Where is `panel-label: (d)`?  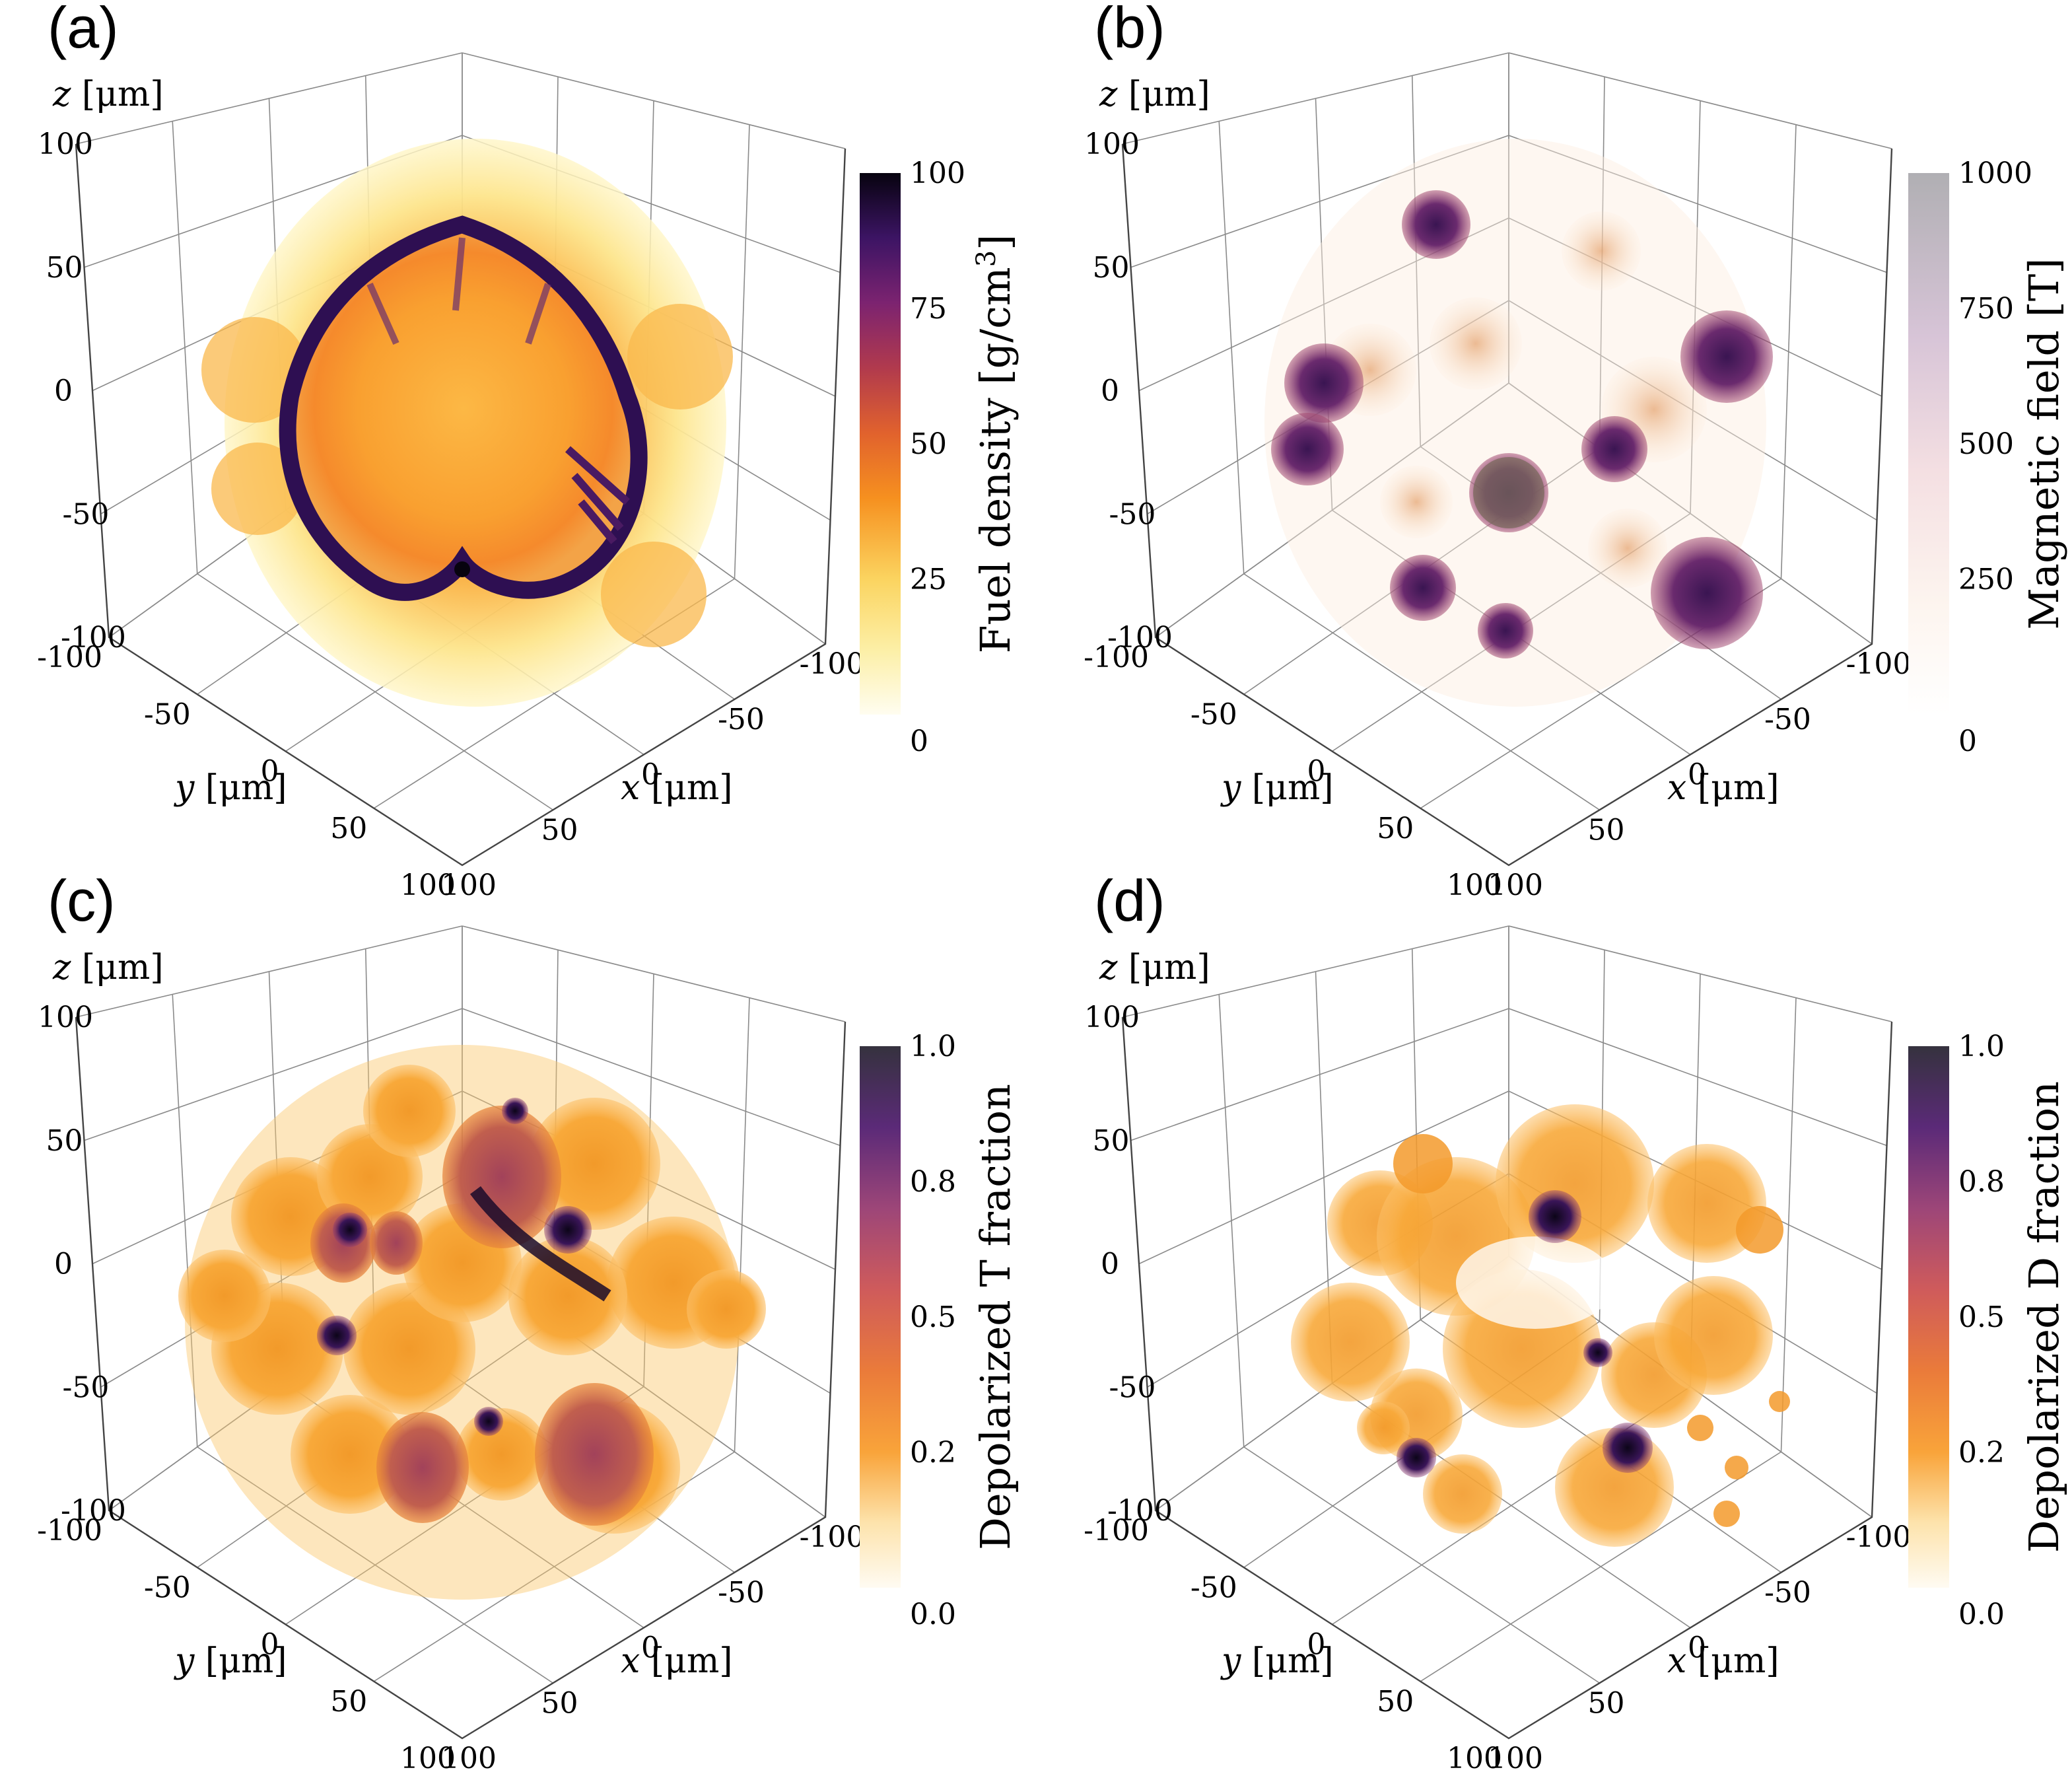
panel-label: (d) is located at coordinates (1129, 901).